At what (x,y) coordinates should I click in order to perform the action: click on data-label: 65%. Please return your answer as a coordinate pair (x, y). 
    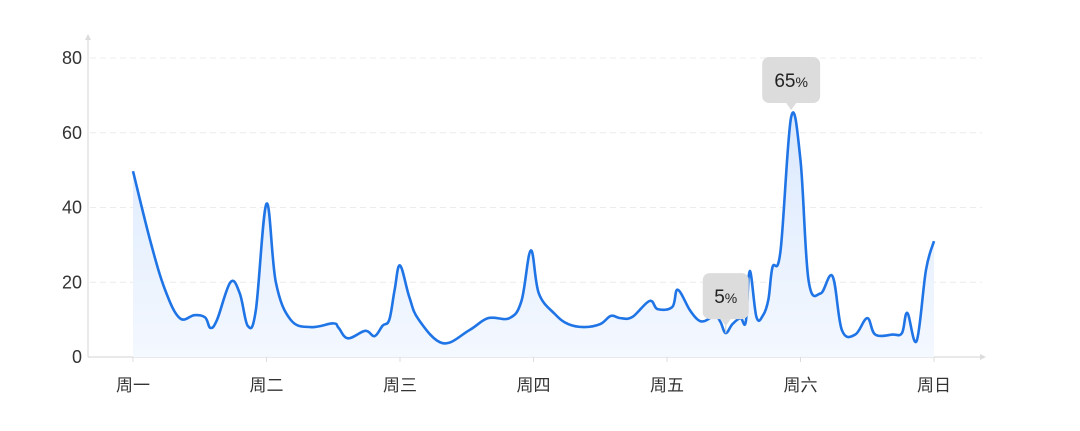
    Looking at the image, I should click on (791, 84).